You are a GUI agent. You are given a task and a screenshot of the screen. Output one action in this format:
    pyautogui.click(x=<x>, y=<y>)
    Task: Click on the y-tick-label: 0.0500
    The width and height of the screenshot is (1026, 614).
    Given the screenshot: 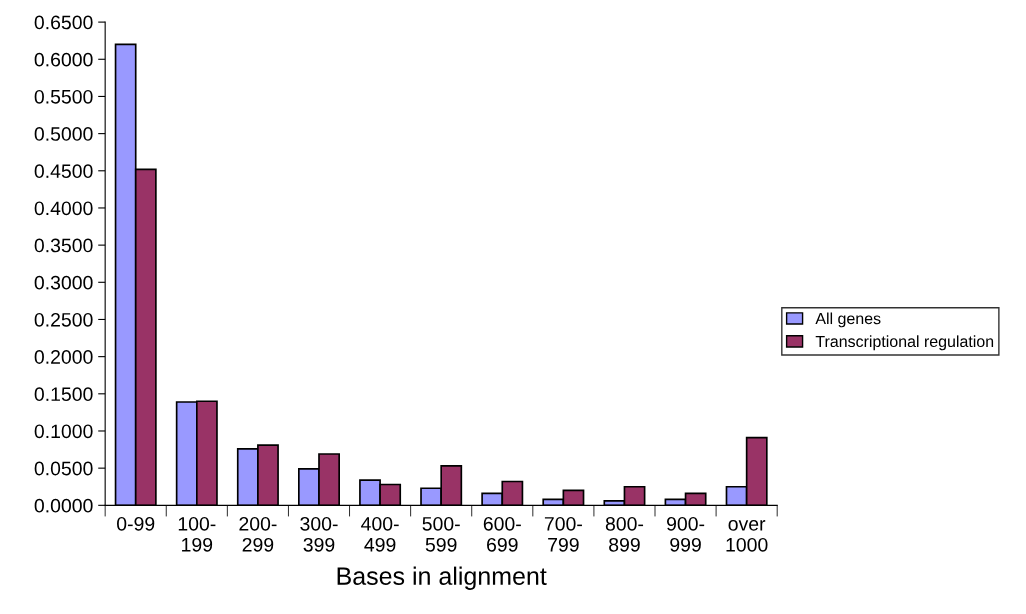 What is the action you would take?
    pyautogui.click(x=63, y=468)
    